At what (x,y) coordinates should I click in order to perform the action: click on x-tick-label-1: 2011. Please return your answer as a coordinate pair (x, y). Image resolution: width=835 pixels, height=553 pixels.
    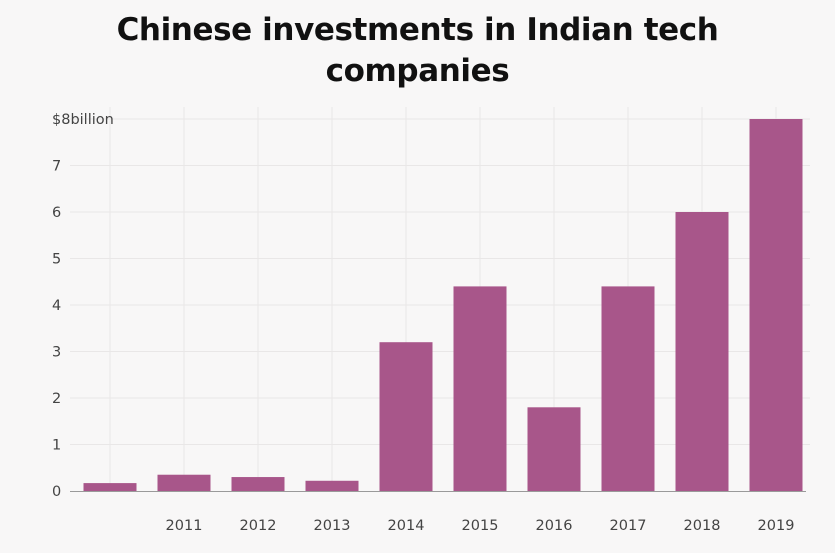
    Looking at the image, I should click on (184, 526).